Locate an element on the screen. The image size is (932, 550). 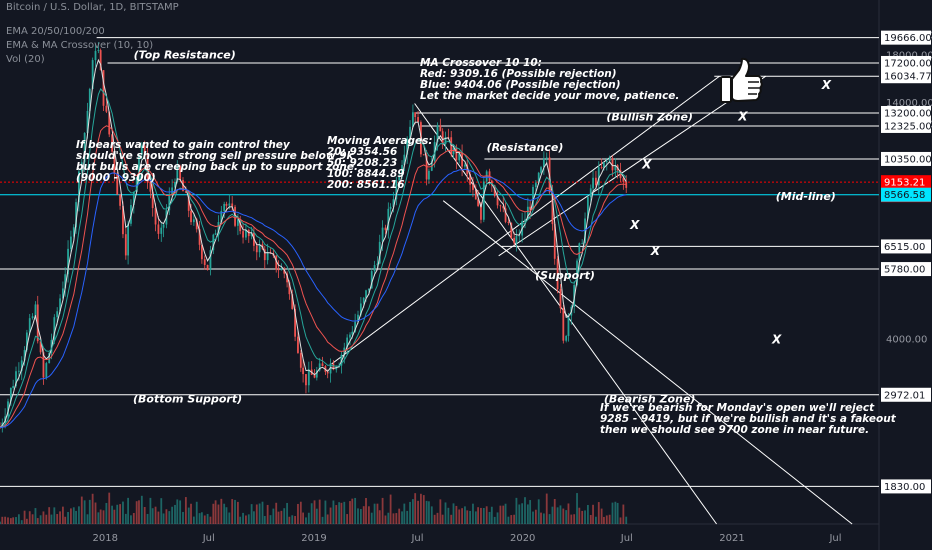
midline-label: 8566.58 is located at coordinates (904, 195).